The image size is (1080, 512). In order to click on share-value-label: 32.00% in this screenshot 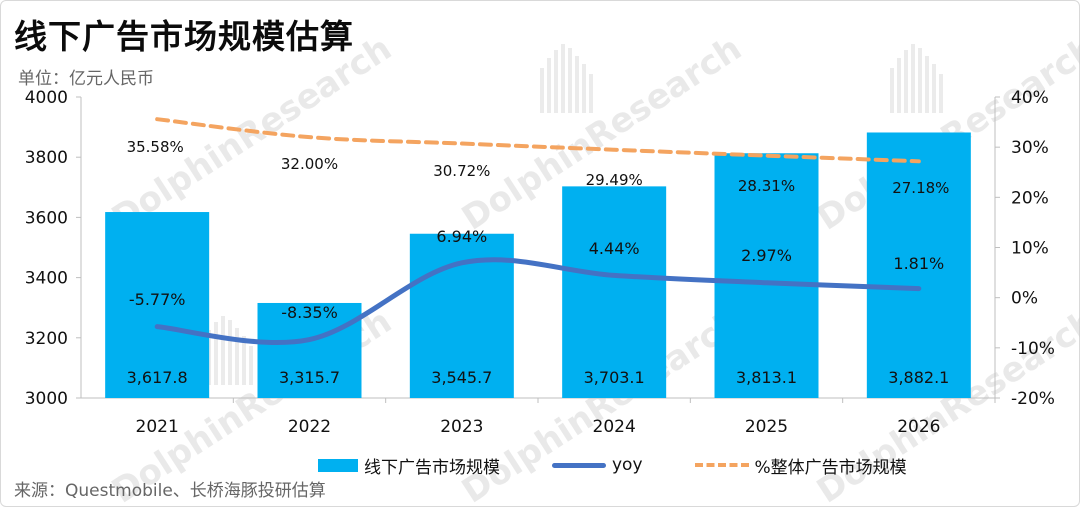, I will do `click(309, 164)`.